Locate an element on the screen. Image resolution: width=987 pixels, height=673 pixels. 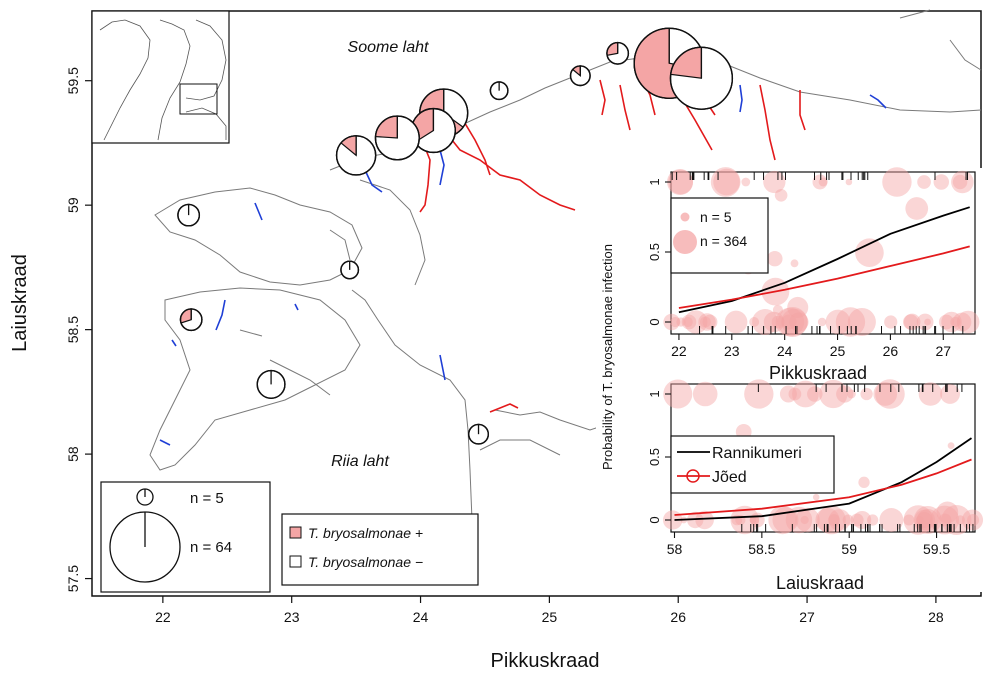
latitude-x-label: Laiuskraad is located at coordinates (820, 583).